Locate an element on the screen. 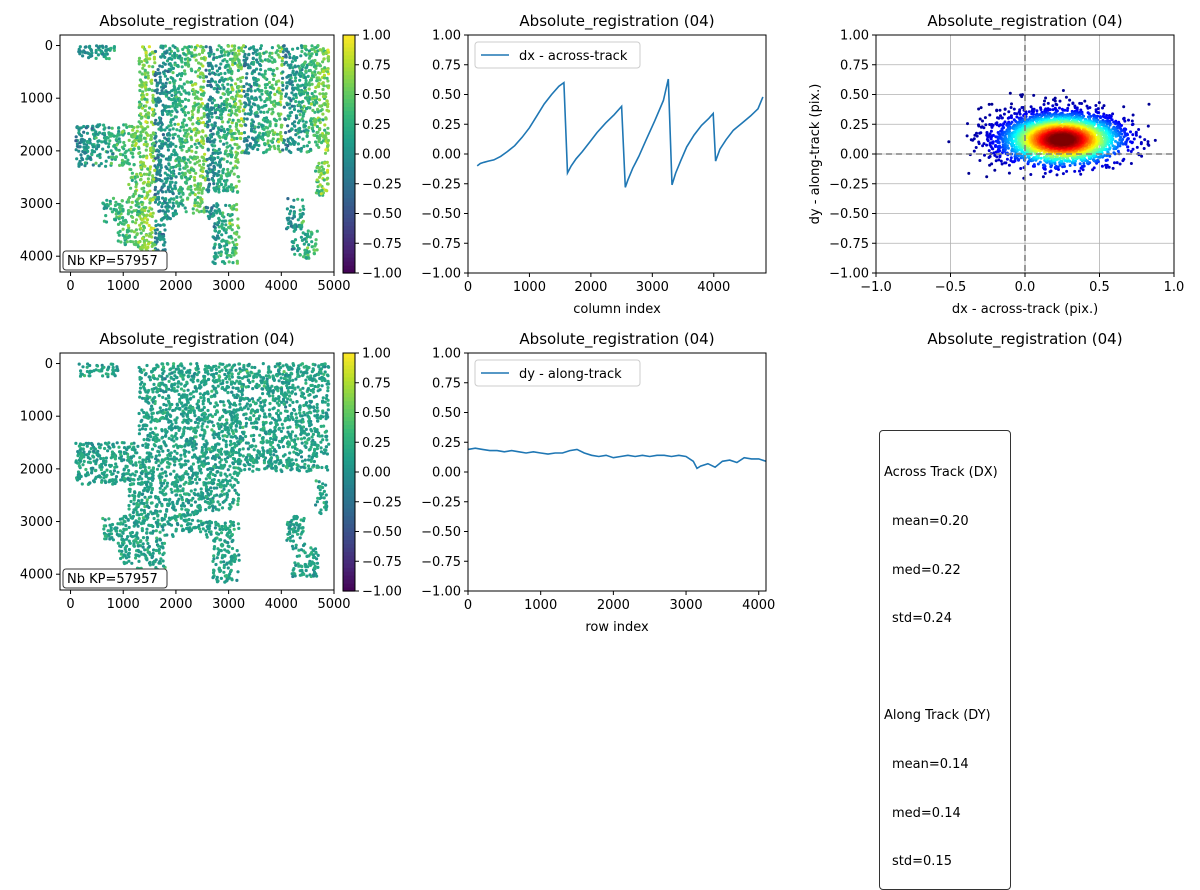 This screenshot has width=1200, height=890. x-tick-label: 5000 is located at coordinates (333, 286).